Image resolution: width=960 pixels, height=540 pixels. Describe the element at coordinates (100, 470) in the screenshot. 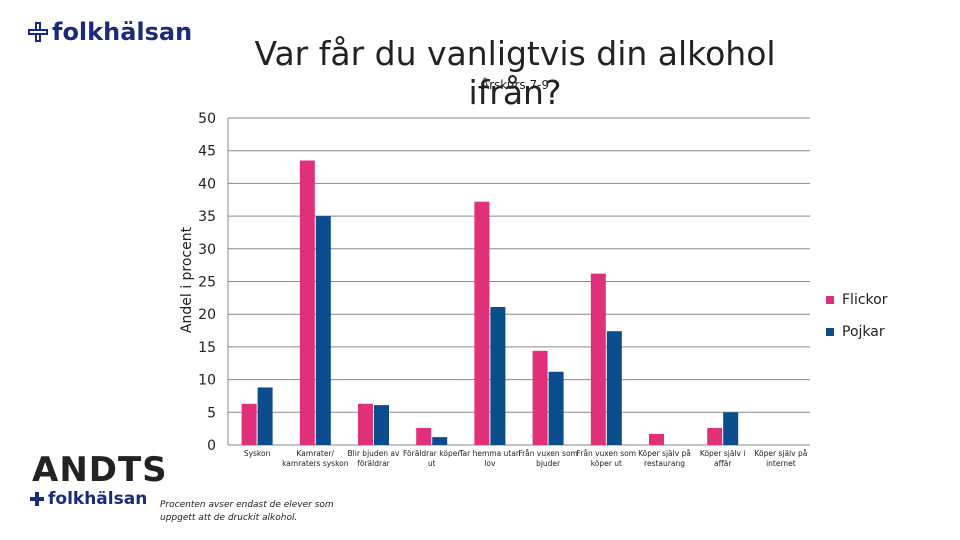

I see `andts-logo: ANDTS` at that location.